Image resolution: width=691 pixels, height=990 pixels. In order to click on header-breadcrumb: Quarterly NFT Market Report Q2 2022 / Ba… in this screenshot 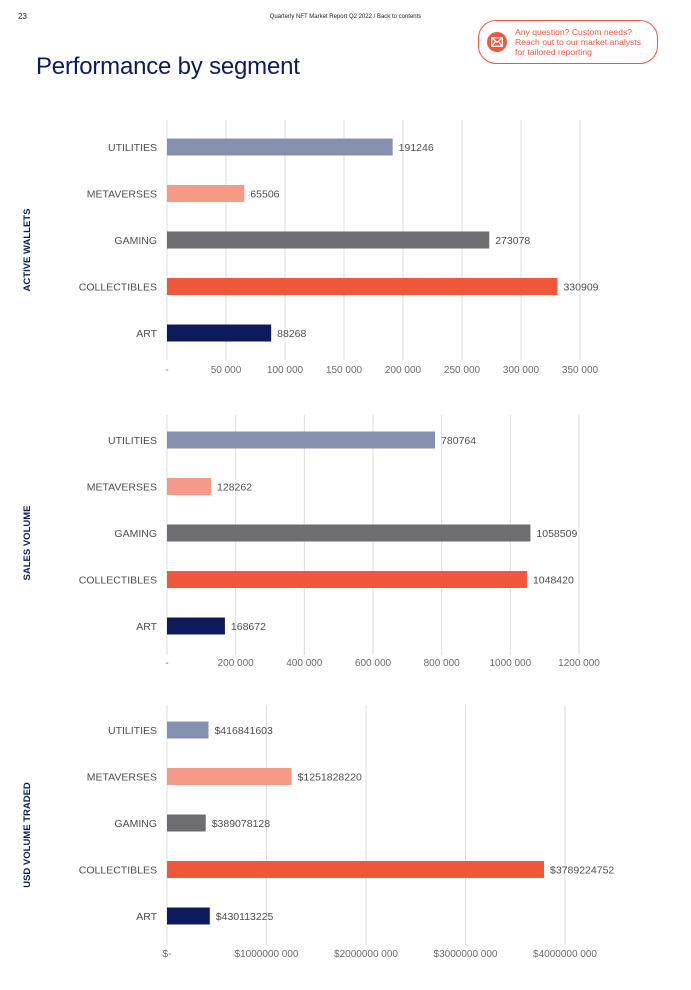, I will do `click(345, 17)`.